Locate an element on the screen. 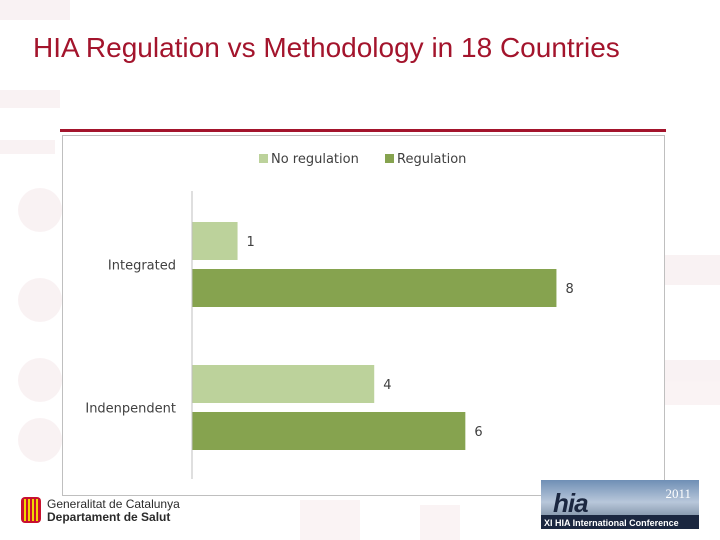 The width and height of the screenshot is (720, 540). data-label-1-0: 4 is located at coordinates (387, 385).